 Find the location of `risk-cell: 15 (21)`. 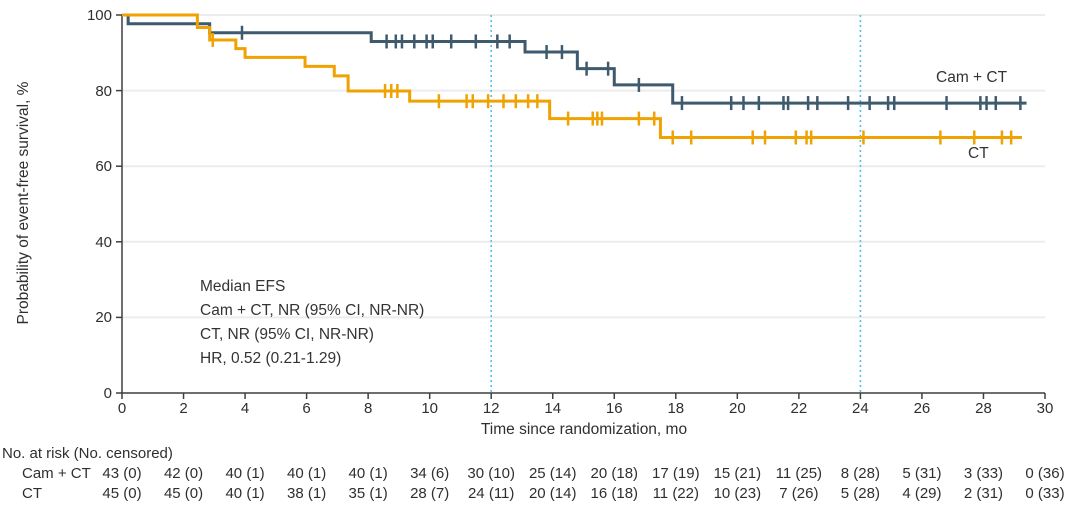

risk-cell: 15 (21) is located at coordinates (737, 473).